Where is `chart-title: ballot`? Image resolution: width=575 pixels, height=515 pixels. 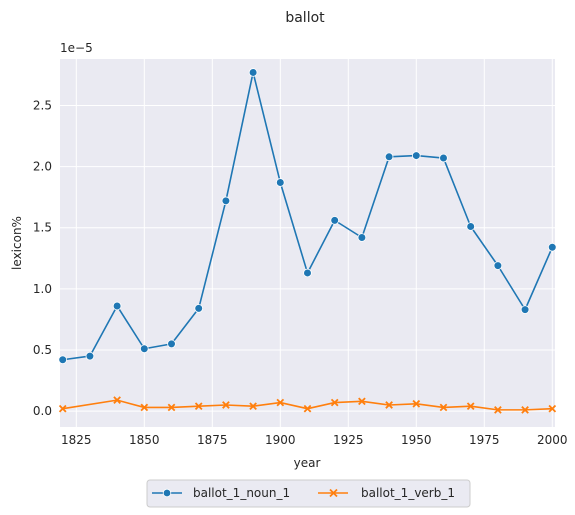 chart-title: ballot is located at coordinates (305, 18).